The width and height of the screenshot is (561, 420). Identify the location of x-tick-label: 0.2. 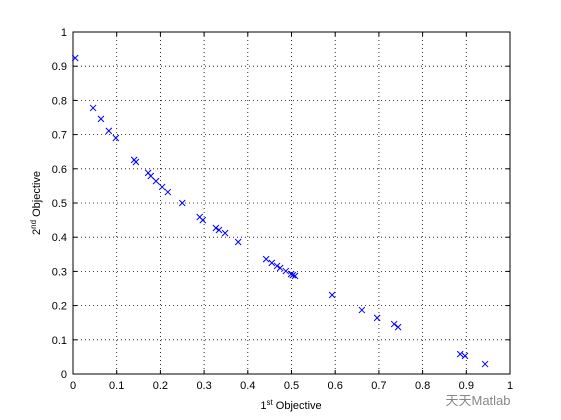
(160, 386).